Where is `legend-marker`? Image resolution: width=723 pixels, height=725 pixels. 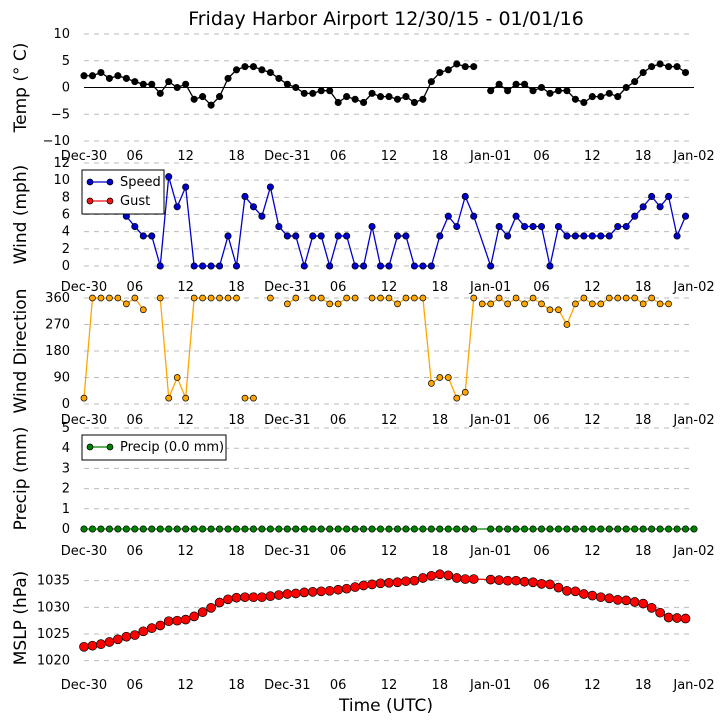 legend-marker is located at coordinates (90, 201).